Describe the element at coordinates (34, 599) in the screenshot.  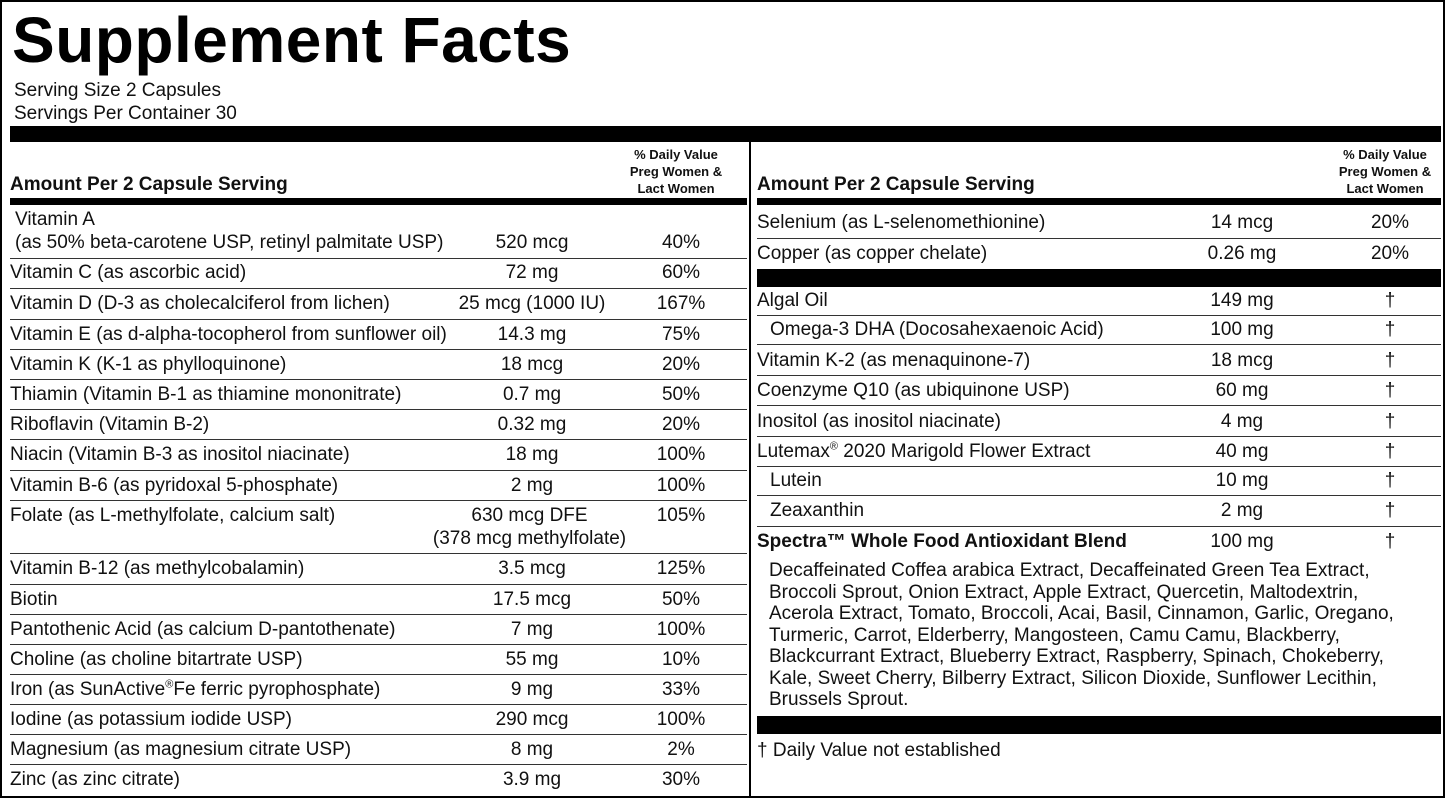
I see `nutrient-name: Biotin` at that location.